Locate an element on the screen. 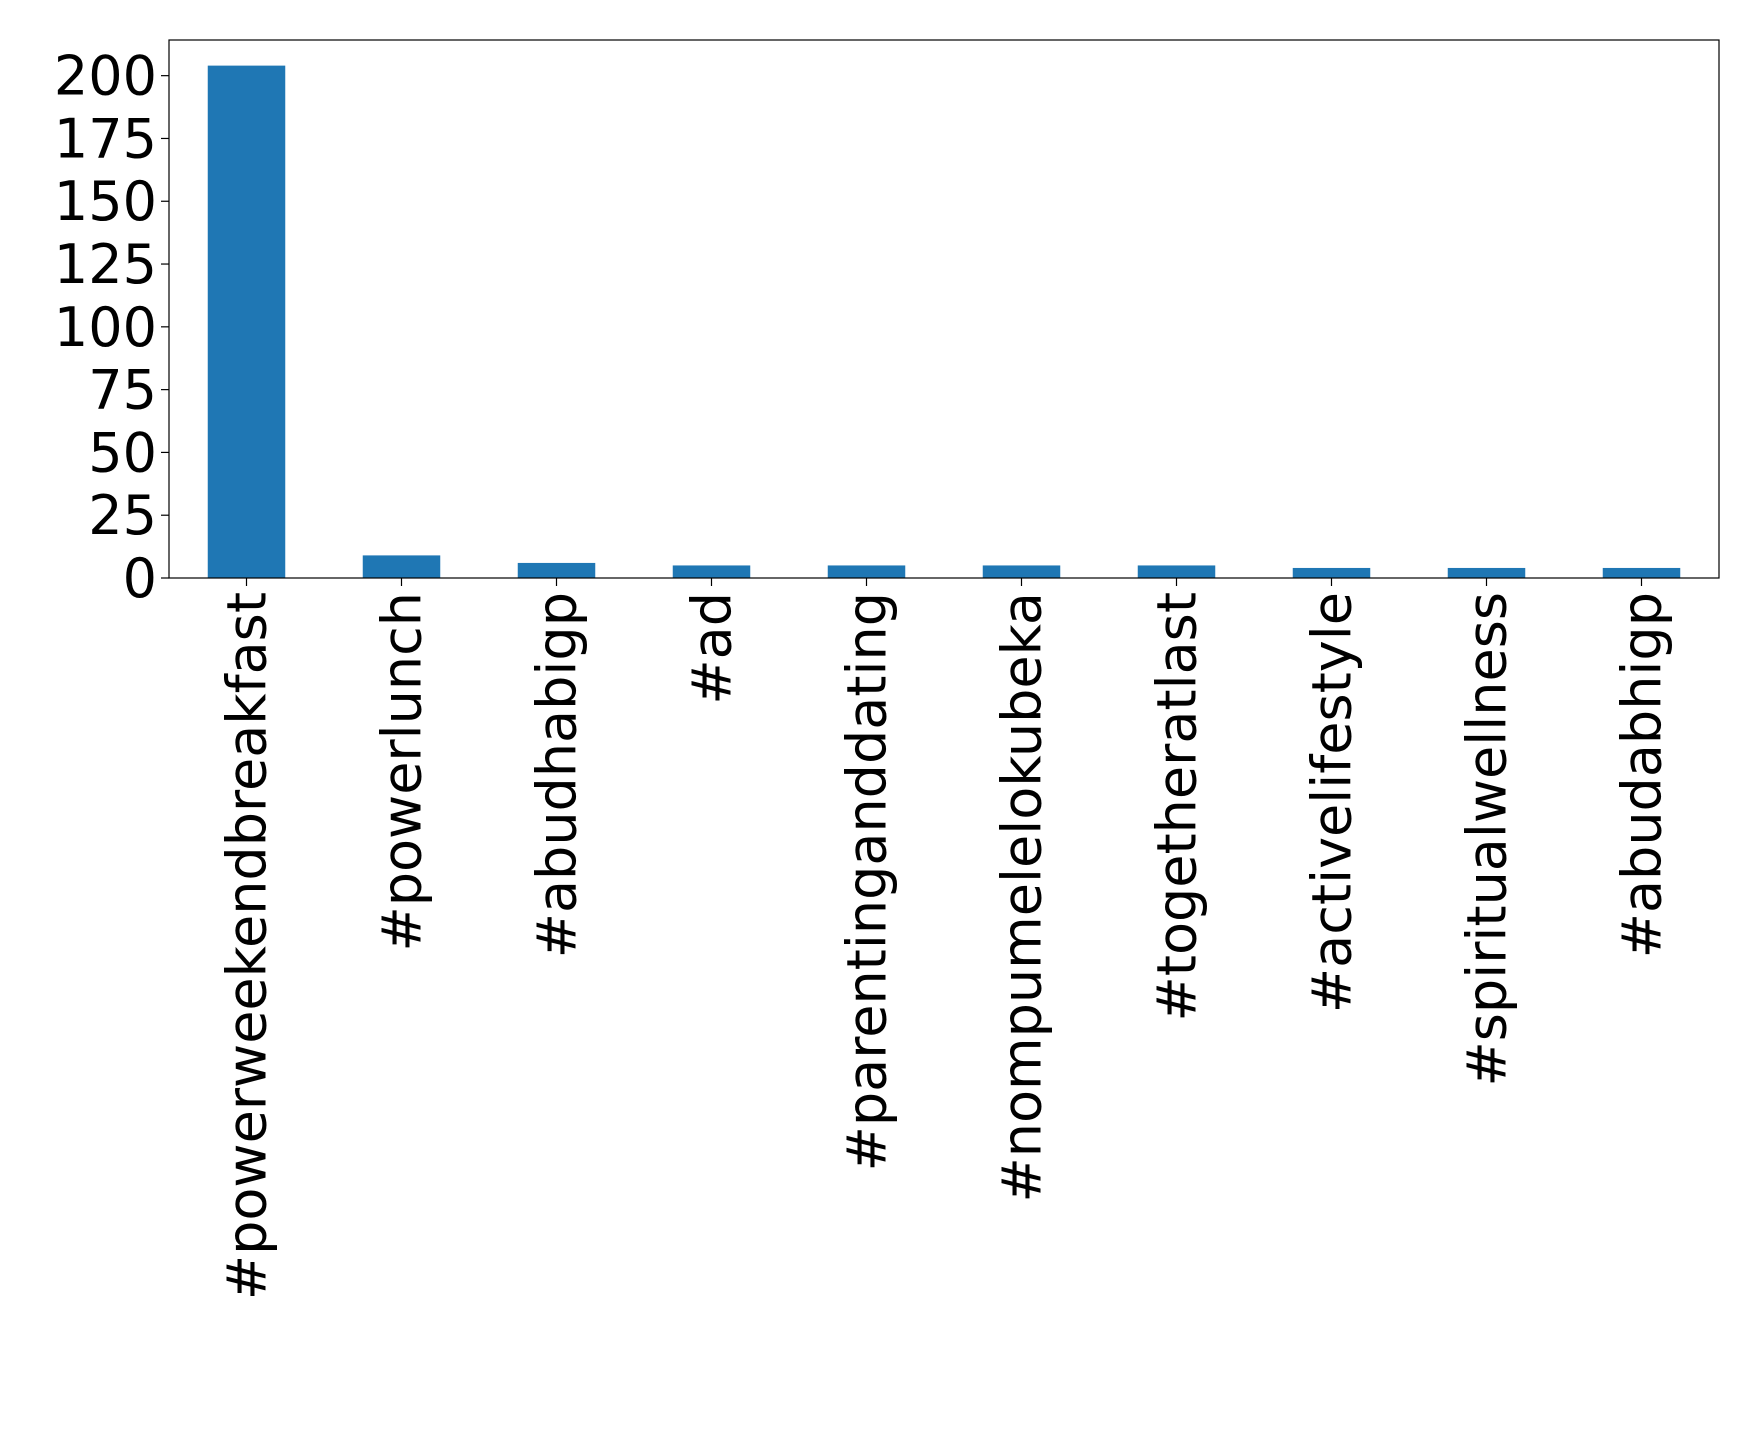 Image resolution: width=1758 pixels, height=1448 pixels. y-tick-label: 150 is located at coordinates (105, 201).